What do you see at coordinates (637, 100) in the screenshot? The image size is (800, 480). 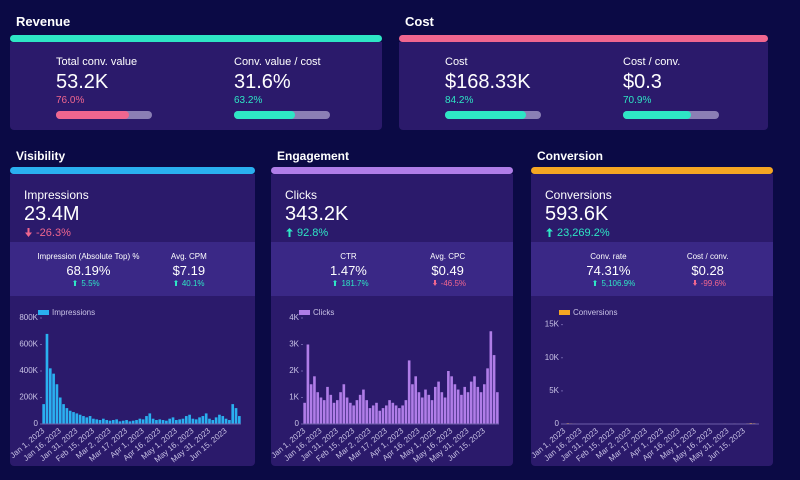 I see `kpi-progress-label: 70.9%` at bounding box center [637, 100].